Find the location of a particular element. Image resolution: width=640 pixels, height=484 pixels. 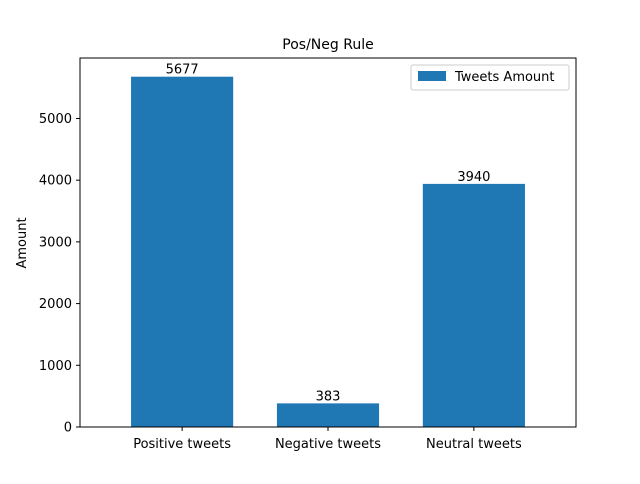

y-tick-label: 2000 is located at coordinates (55, 304).